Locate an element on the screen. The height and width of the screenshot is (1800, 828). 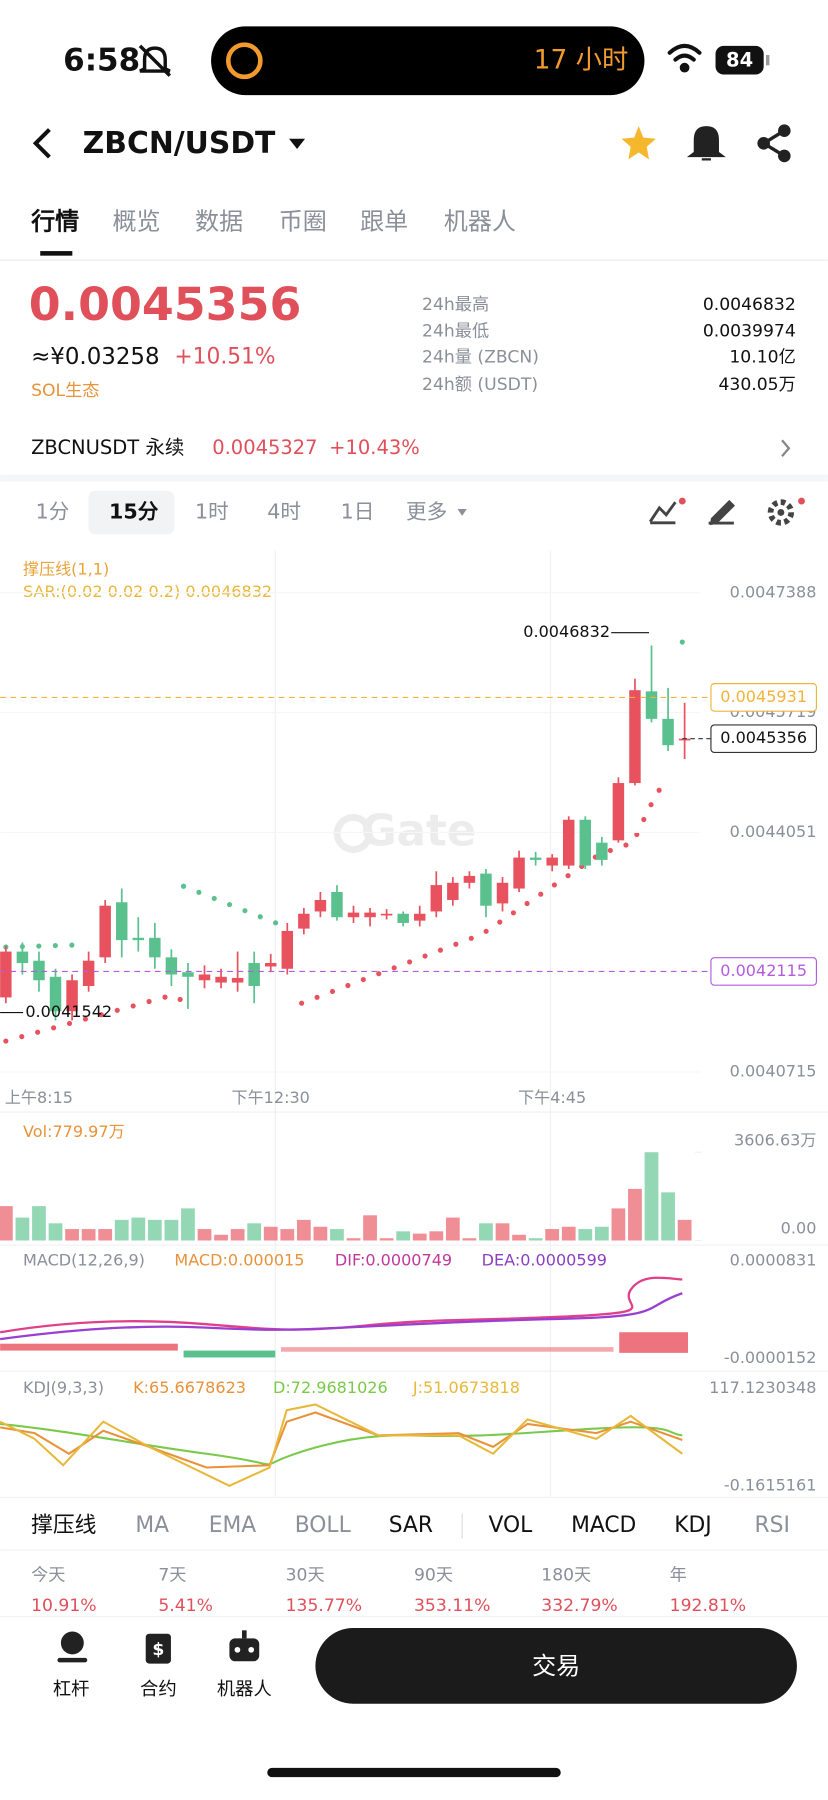
pair-dropdown is located at coordinates (297, 144).